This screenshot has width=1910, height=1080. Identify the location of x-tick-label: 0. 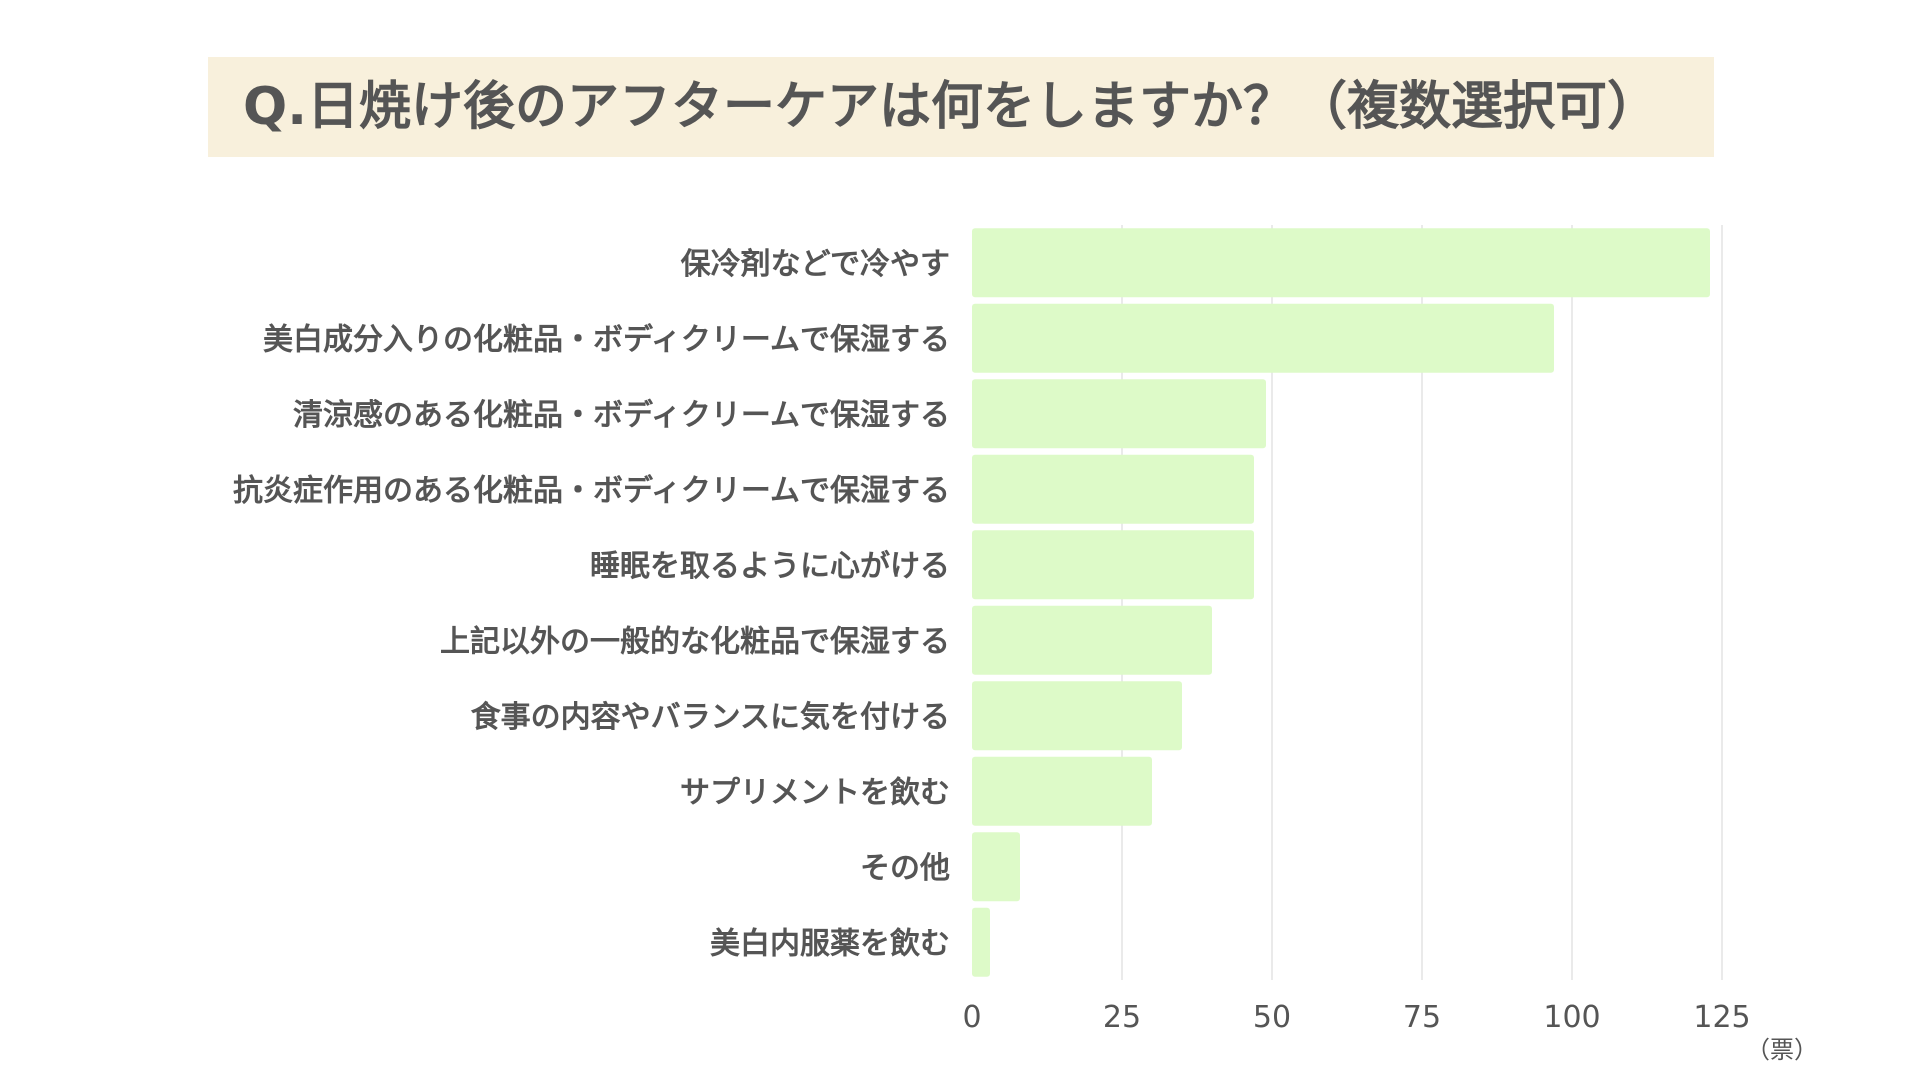
(971, 1017).